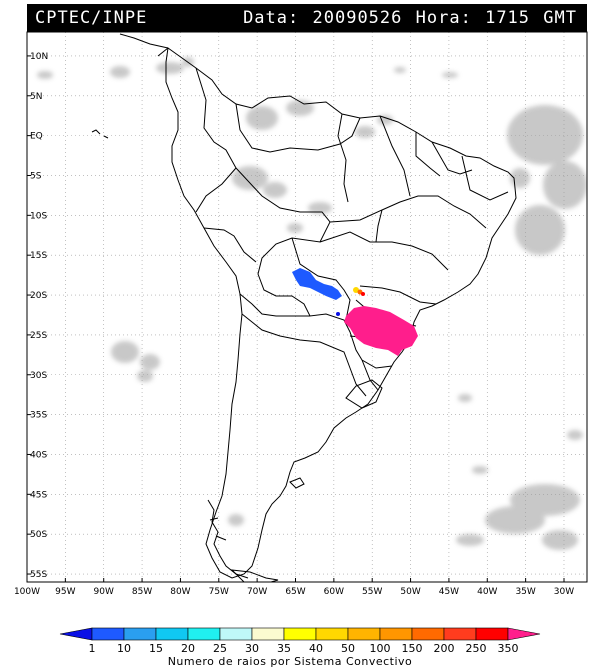  What do you see at coordinates (295, 592) in the screenshot?
I see `lon-label: 65W` at bounding box center [295, 592].